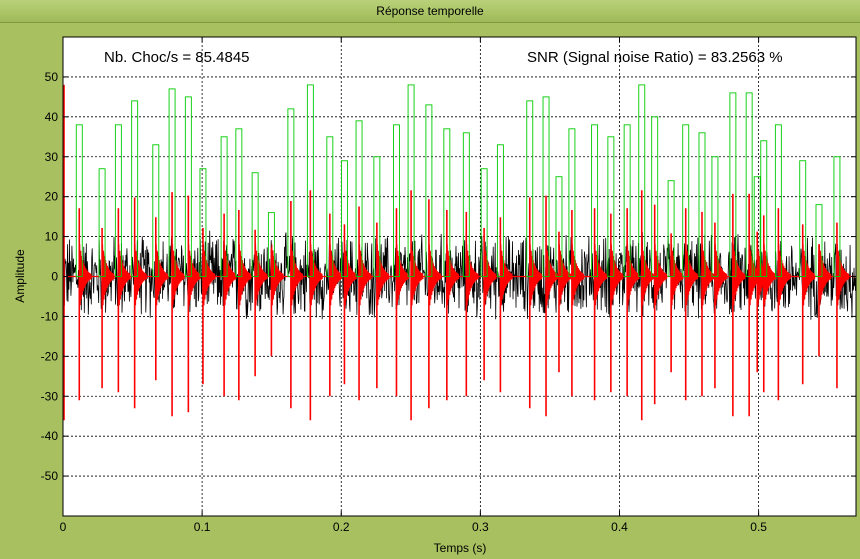 This screenshot has width=860, height=559. Describe the element at coordinates (50, 436) in the screenshot. I see `y-tick-label: -40` at that location.